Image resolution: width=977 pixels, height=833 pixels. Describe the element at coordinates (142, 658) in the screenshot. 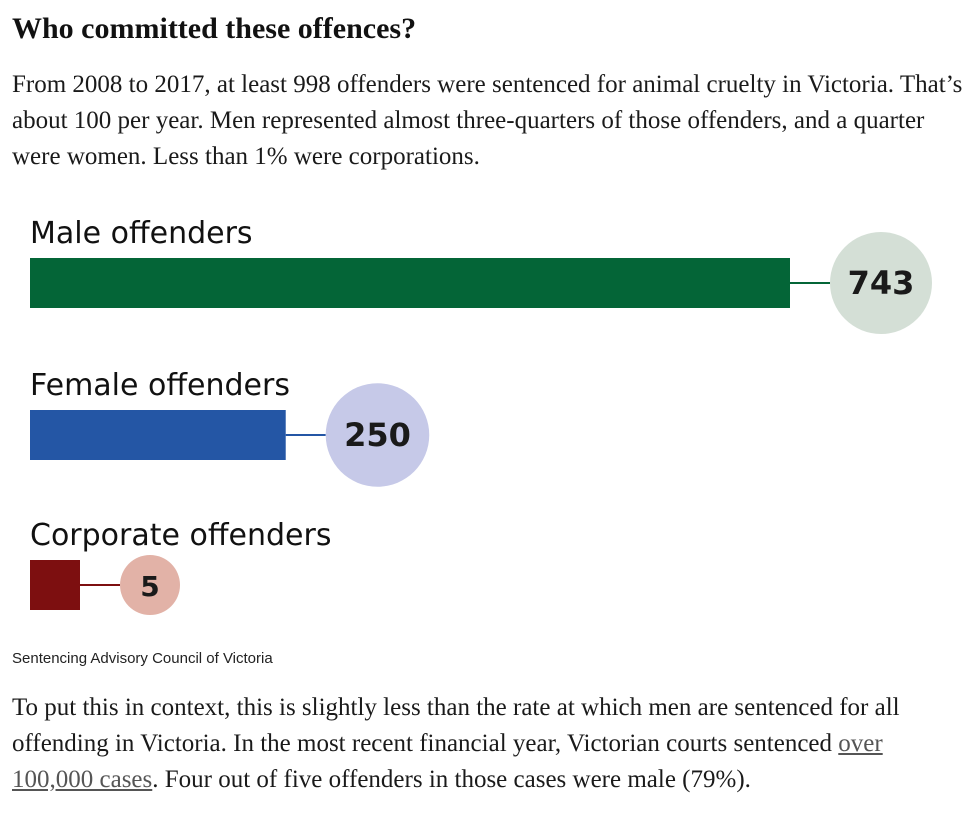

I see `chart-source: Sentencing Advisory Council of Victoria` at that location.